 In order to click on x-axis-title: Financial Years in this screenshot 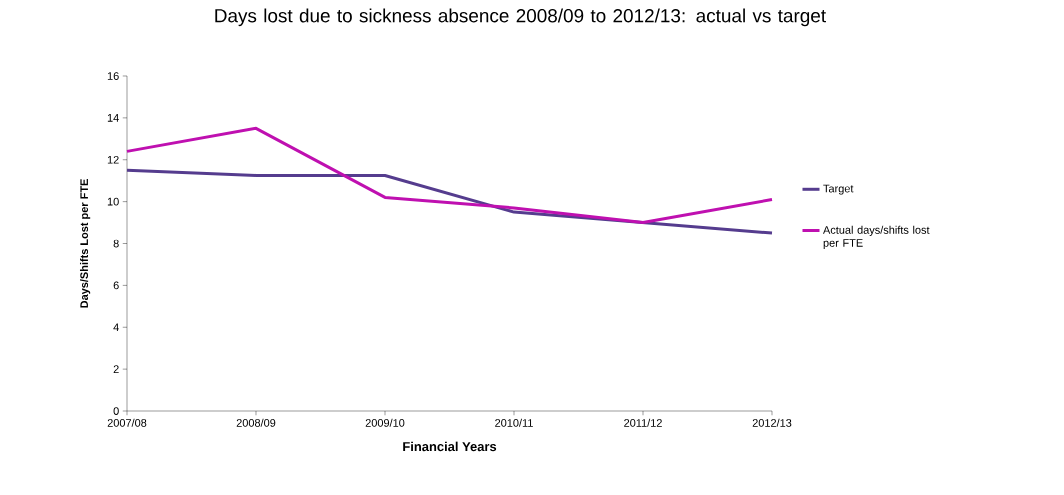, I will do `click(450, 446)`.